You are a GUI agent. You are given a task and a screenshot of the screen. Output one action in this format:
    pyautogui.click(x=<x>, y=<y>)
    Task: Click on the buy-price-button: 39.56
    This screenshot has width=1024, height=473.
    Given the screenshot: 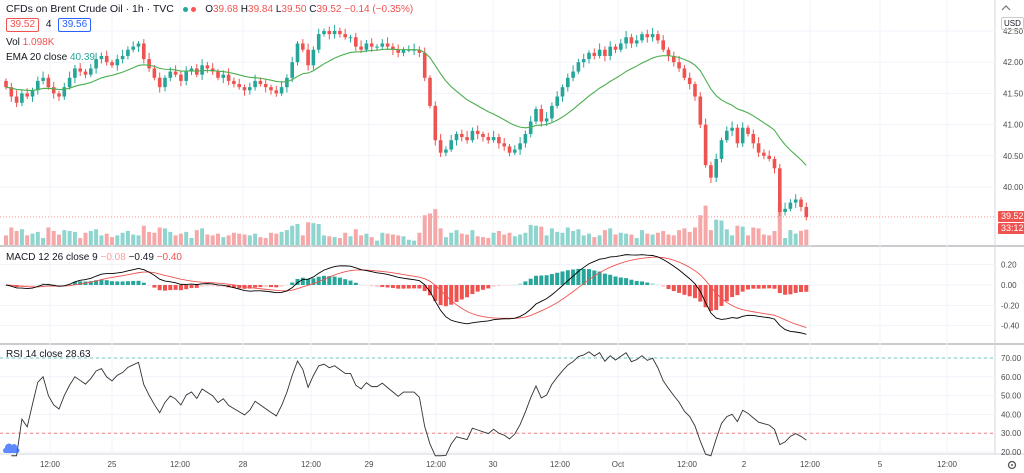 What is the action you would take?
    pyautogui.click(x=75, y=25)
    